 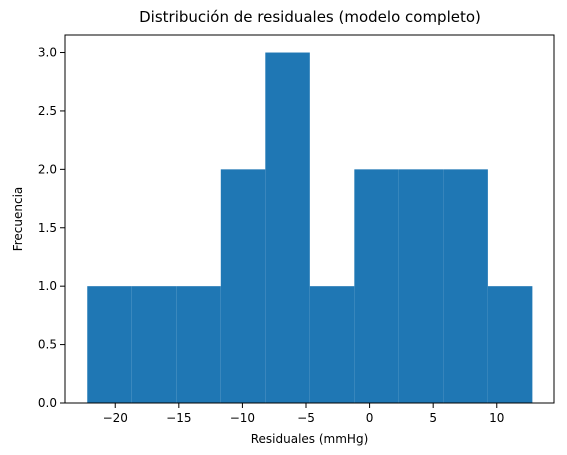 I want to click on x-axis-label: Residuales (mmHg), so click(x=310, y=439).